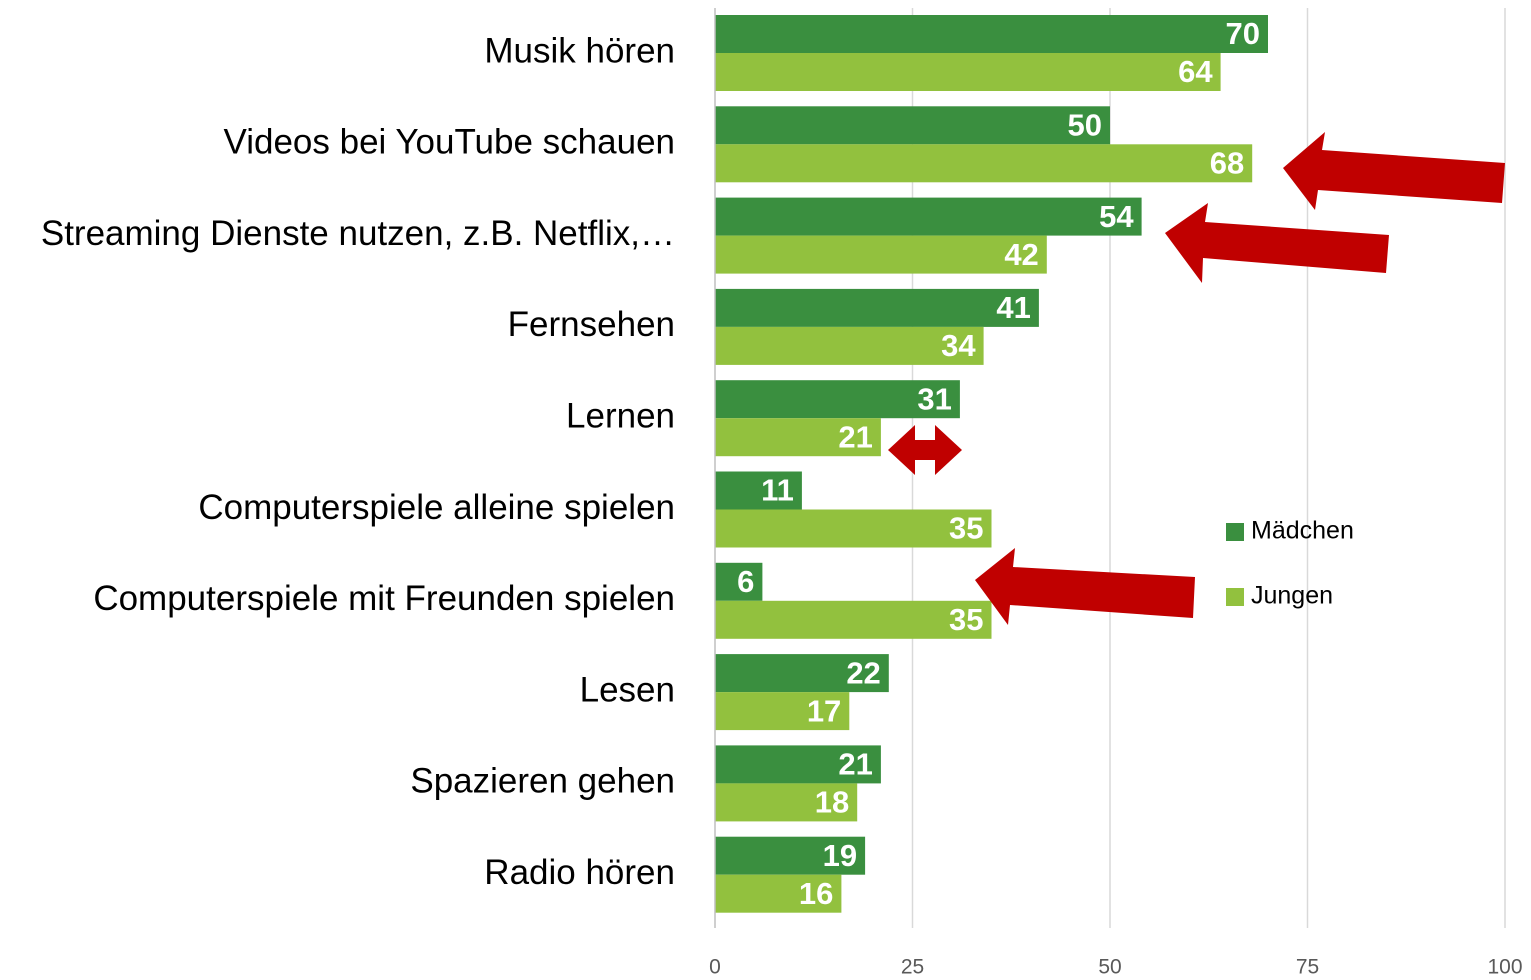  What do you see at coordinates (450, 142) in the screenshot?
I see `category-label: Videos bei YouTube schauen` at bounding box center [450, 142].